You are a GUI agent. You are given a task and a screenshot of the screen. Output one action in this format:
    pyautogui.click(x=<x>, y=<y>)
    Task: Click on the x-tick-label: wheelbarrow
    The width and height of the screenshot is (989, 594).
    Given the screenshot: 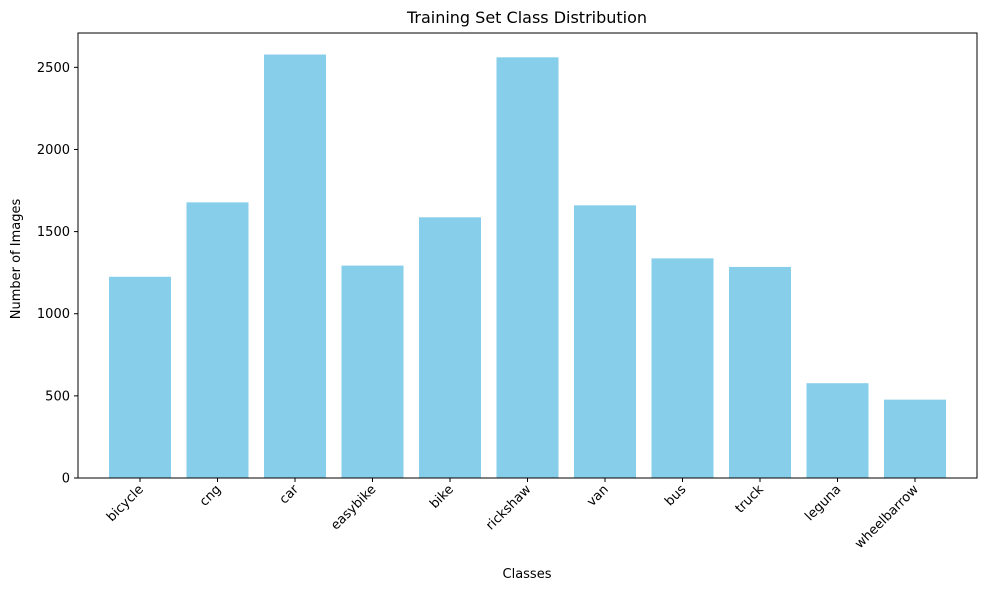 What is the action you would take?
    pyautogui.click(x=887, y=517)
    